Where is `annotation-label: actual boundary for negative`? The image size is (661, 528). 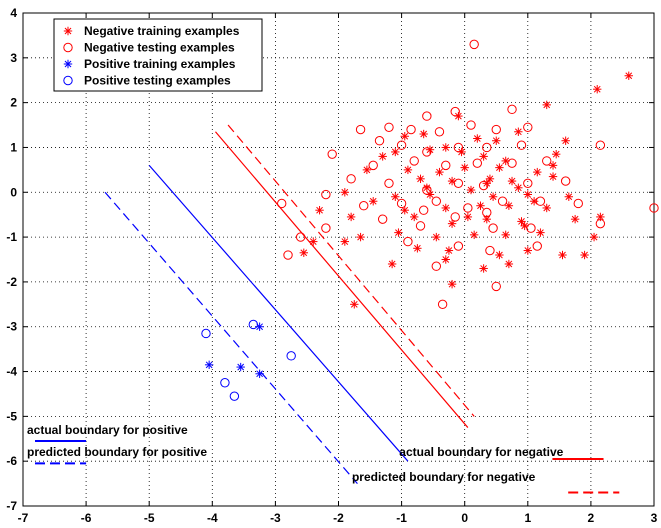 annotation-label: actual boundary for negative is located at coordinates (481, 452).